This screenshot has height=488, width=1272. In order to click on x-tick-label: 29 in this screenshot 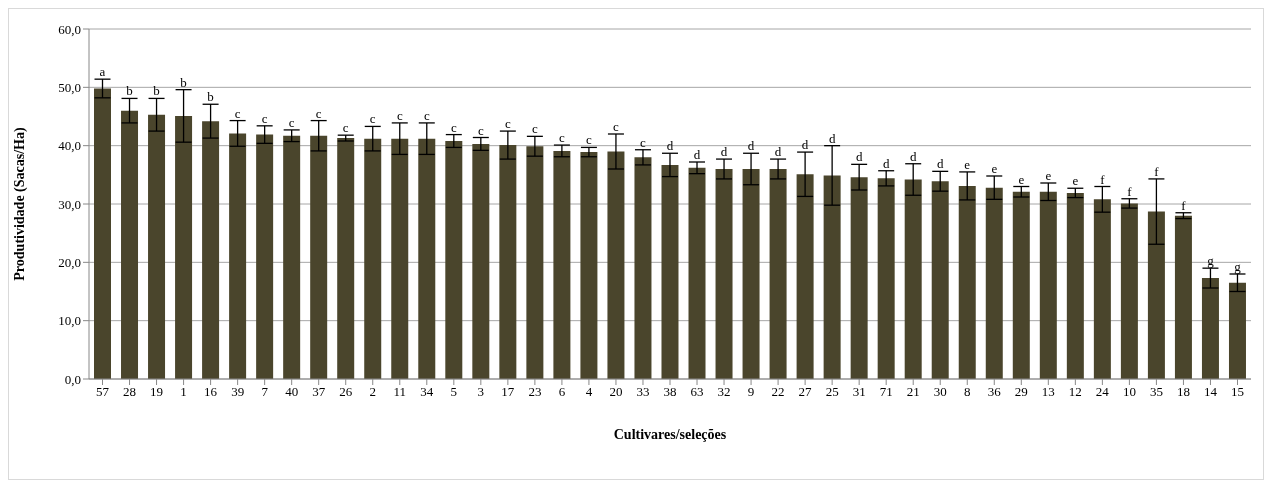, I will do `click(1021, 392)`.